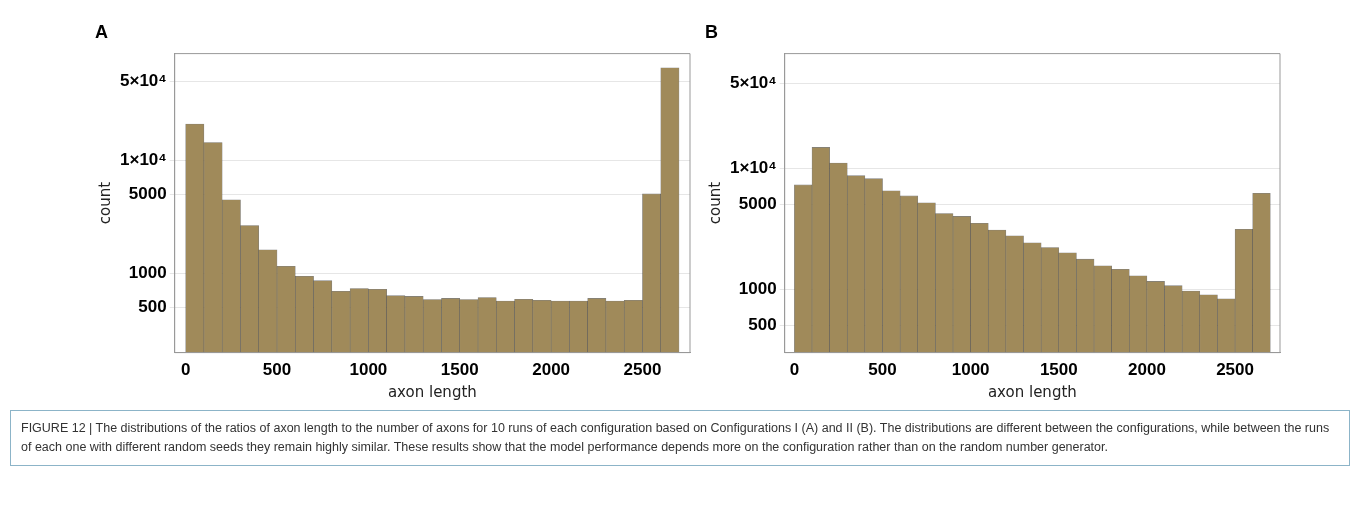  I want to click on chart-title: B, so click(711, 31).